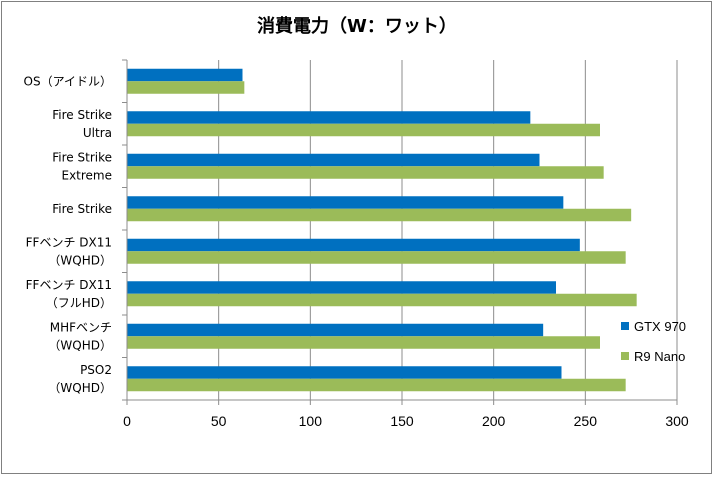 The width and height of the screenshot is (715, 477). I want to click on x-tick-label: 0, so click(127, 421).